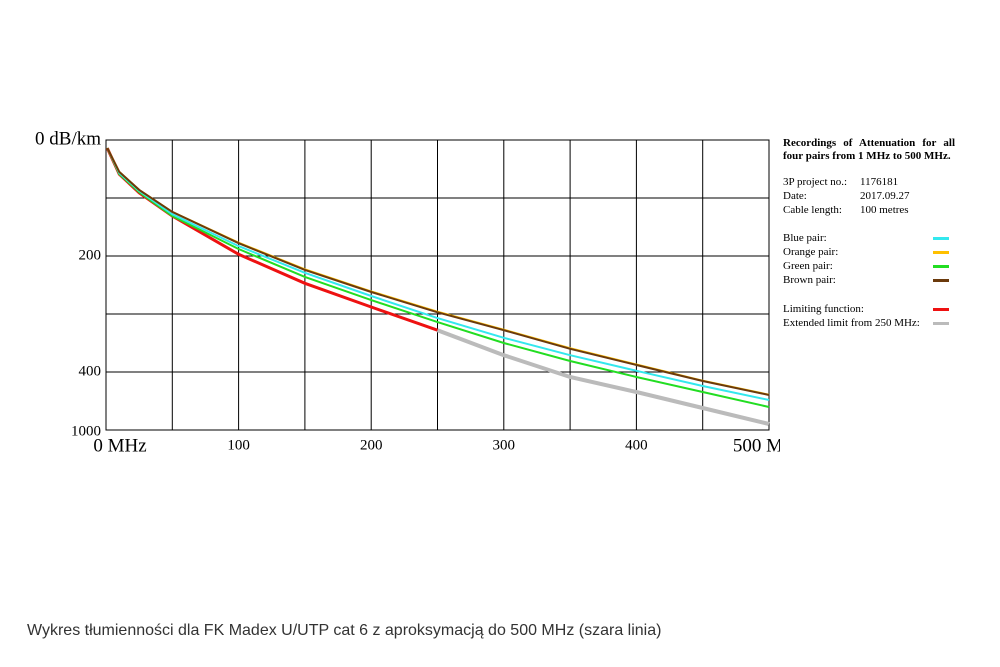 The width and height of the screenshot is (1000, 667). Describe the element at coordinates (636, 445) in the screenshot. I see `x-tick-label: 400` at that location.